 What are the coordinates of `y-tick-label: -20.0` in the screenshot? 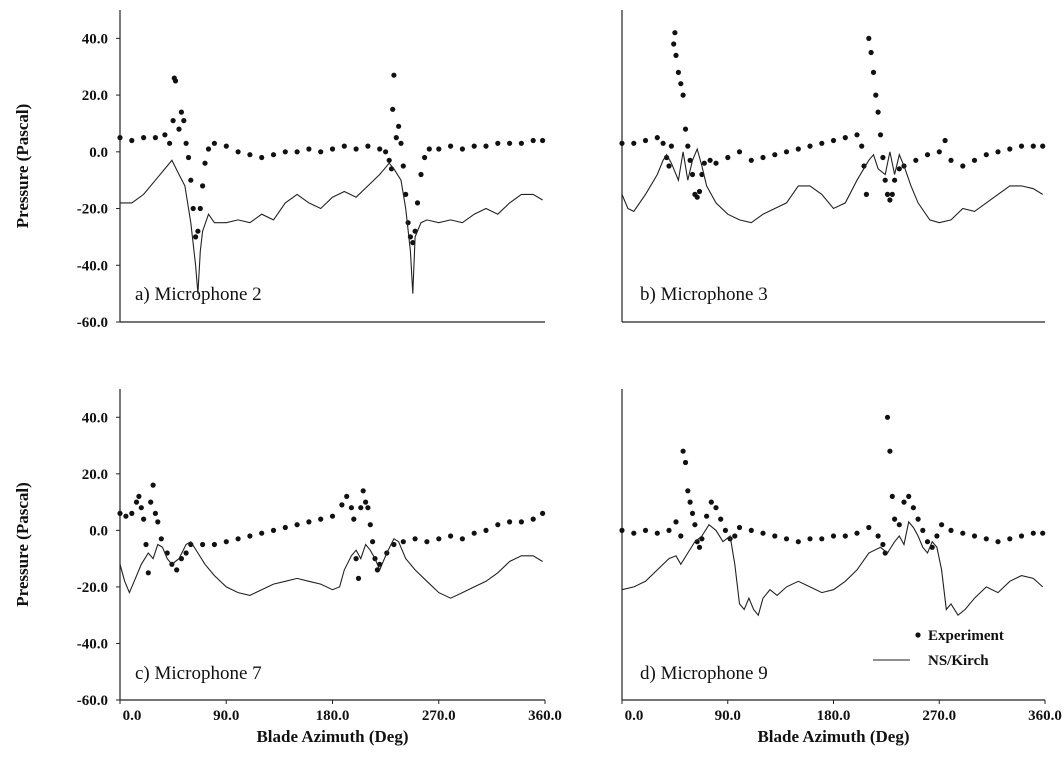 It's located at (92, 210).